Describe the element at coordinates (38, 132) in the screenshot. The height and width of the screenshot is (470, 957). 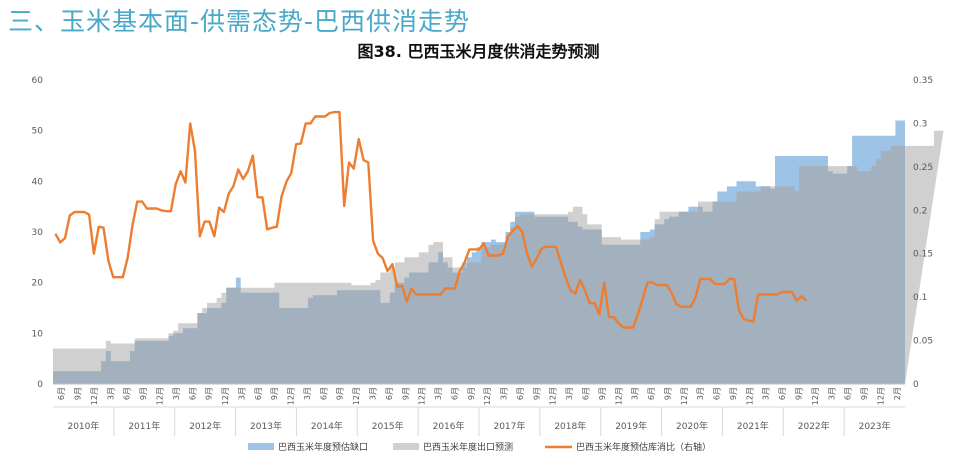
I see `left-axis-tick-label: 50` at that location.